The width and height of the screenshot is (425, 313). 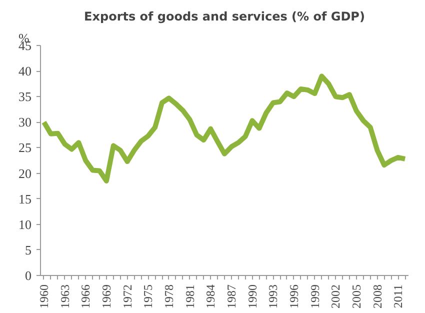 I want to click on x-tick-label: 1984, so click(x=211, y=296).